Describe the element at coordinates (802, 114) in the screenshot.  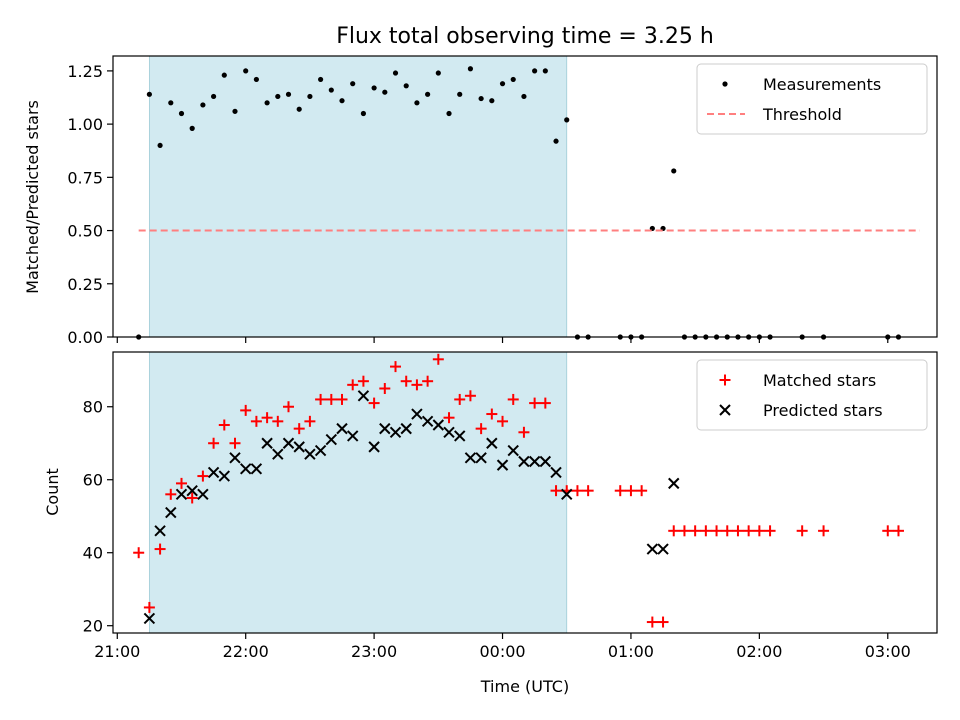
I see `legend-label: Threshold` at that location.